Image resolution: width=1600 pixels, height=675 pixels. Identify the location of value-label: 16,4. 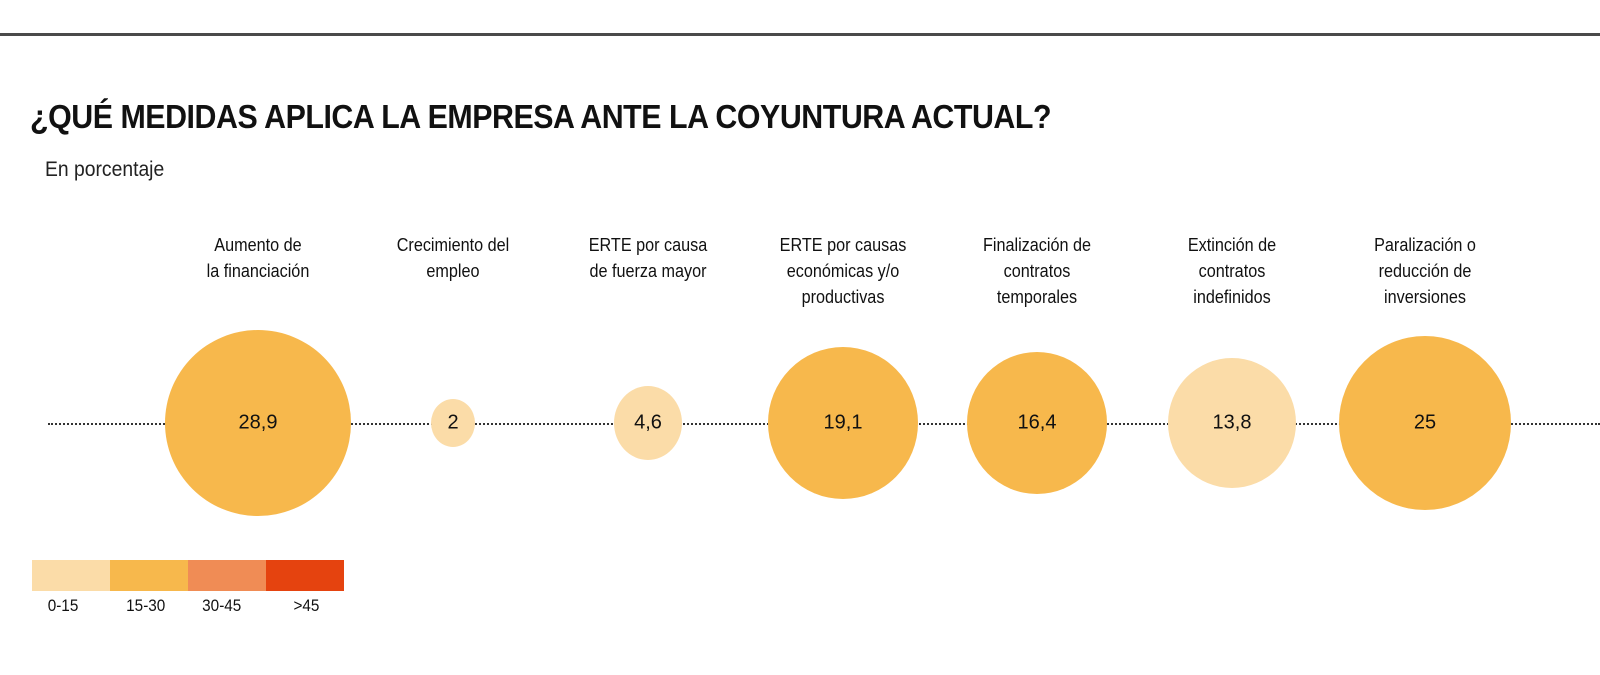
(1037, 422).